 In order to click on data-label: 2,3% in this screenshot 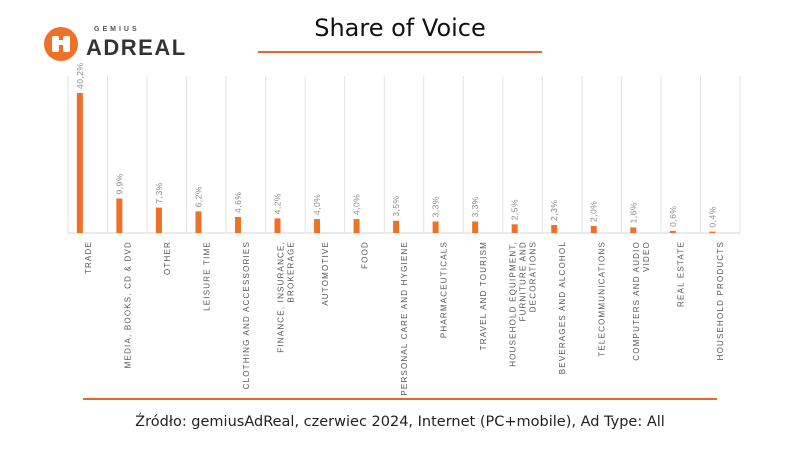, I will do `click(554, 210)`.